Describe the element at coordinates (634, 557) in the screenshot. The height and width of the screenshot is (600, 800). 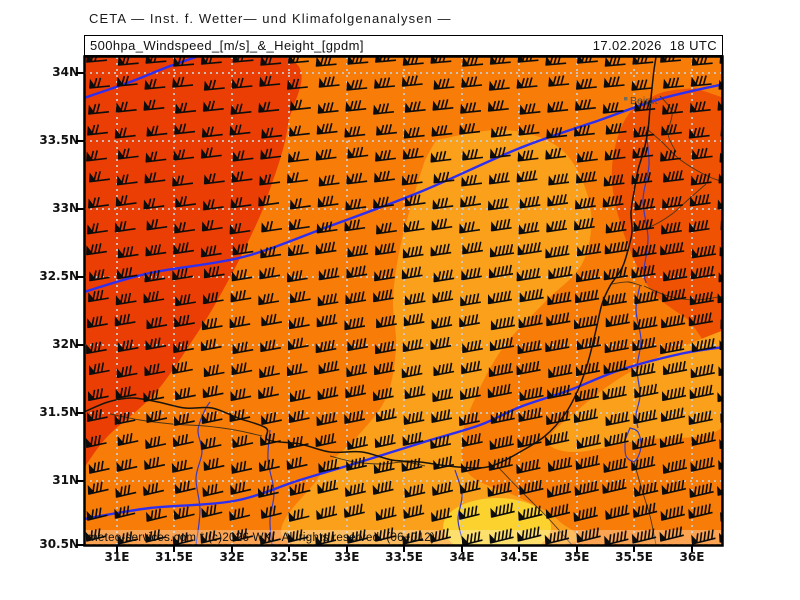
I see `x-axis-label-35.5E: 35.5E` at that location.